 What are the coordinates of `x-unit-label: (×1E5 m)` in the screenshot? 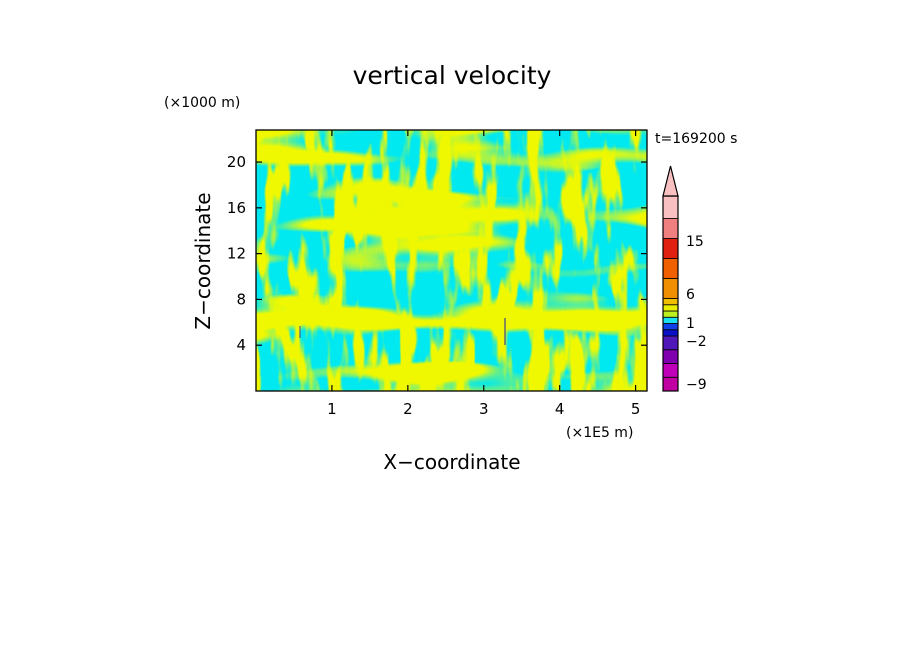 It's located at (599, 433).